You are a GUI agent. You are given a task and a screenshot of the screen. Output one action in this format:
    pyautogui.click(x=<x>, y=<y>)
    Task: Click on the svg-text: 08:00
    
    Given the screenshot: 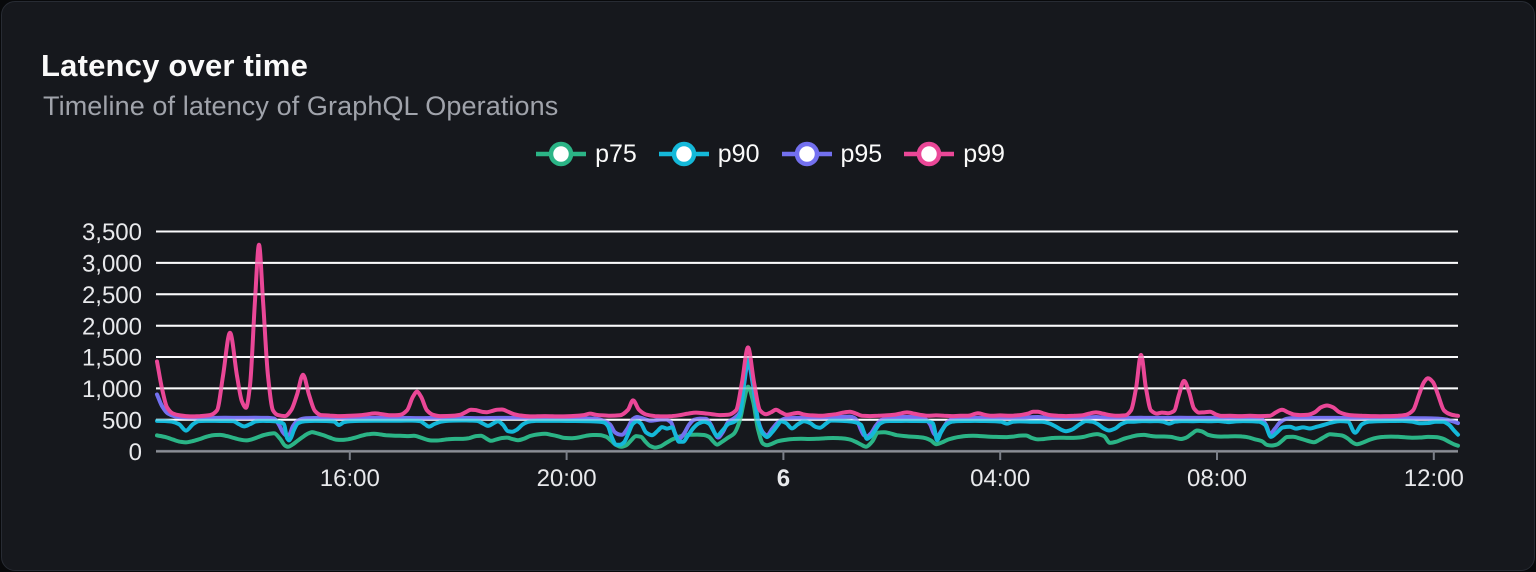 What is the action you would take?
    pyautogui.click(x=1217, y=478)
    